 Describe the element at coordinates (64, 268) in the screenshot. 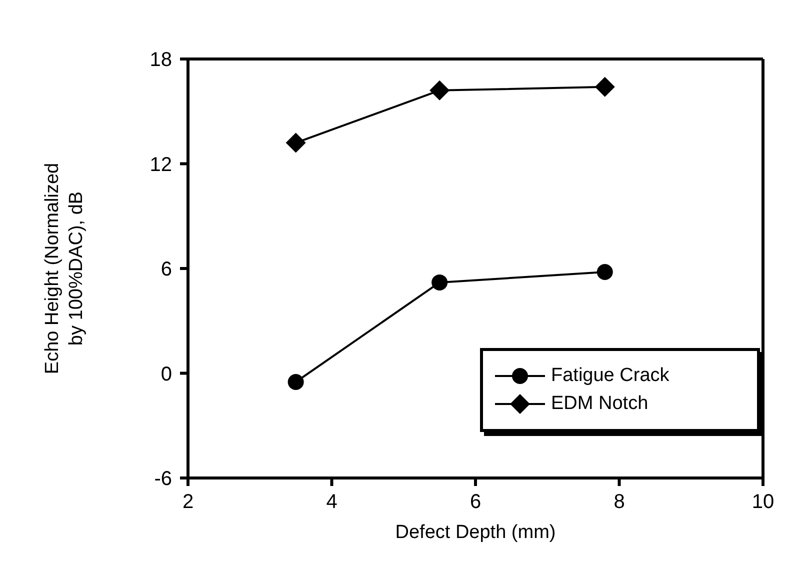

I see `y-axis-title: Echo Height (Normalized by 100%DAC), dB` at that location.